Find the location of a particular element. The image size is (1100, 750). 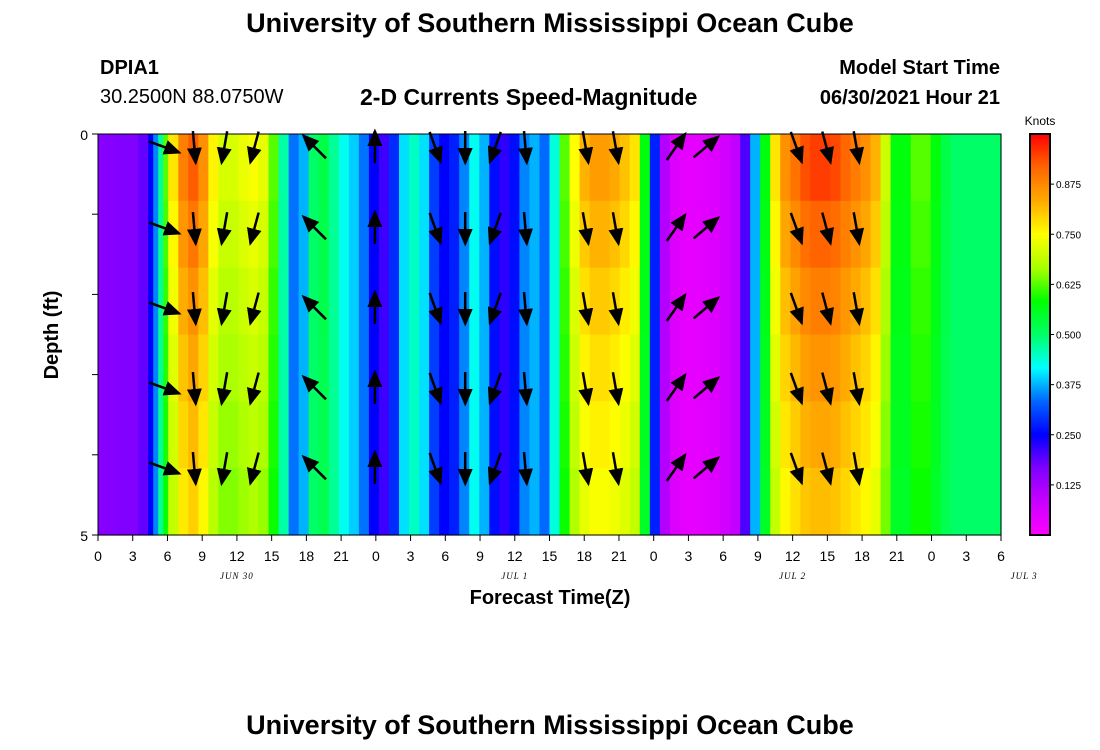

x-tick-label: 18 is located at coordinates (584, 556).